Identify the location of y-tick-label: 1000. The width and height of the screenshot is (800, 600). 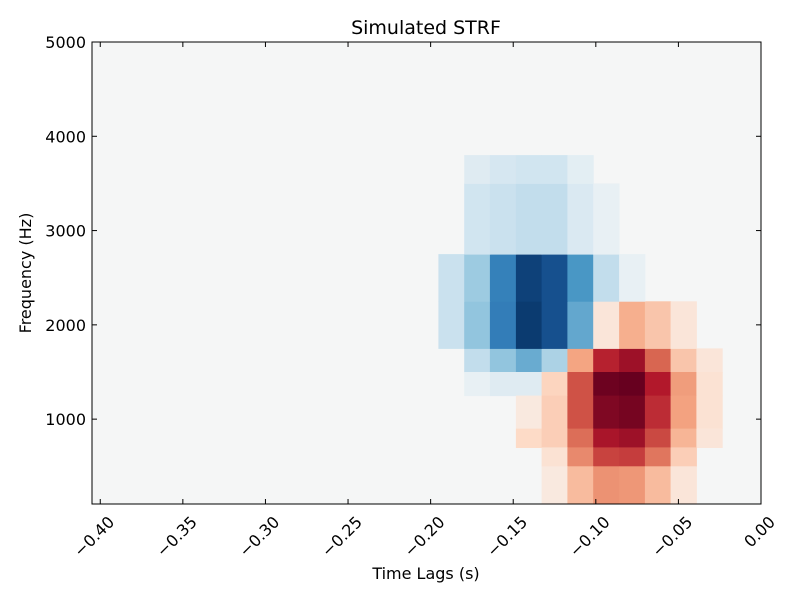
(65, 419).